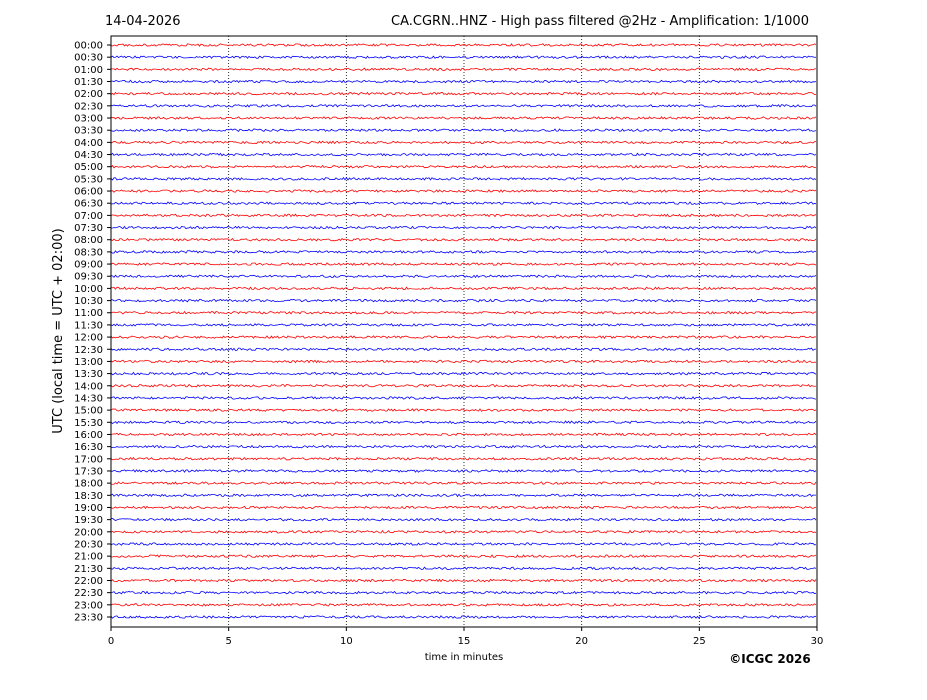 The image size is (927, 700). I want to click on x-tick-label: 0, so click(111, 641).